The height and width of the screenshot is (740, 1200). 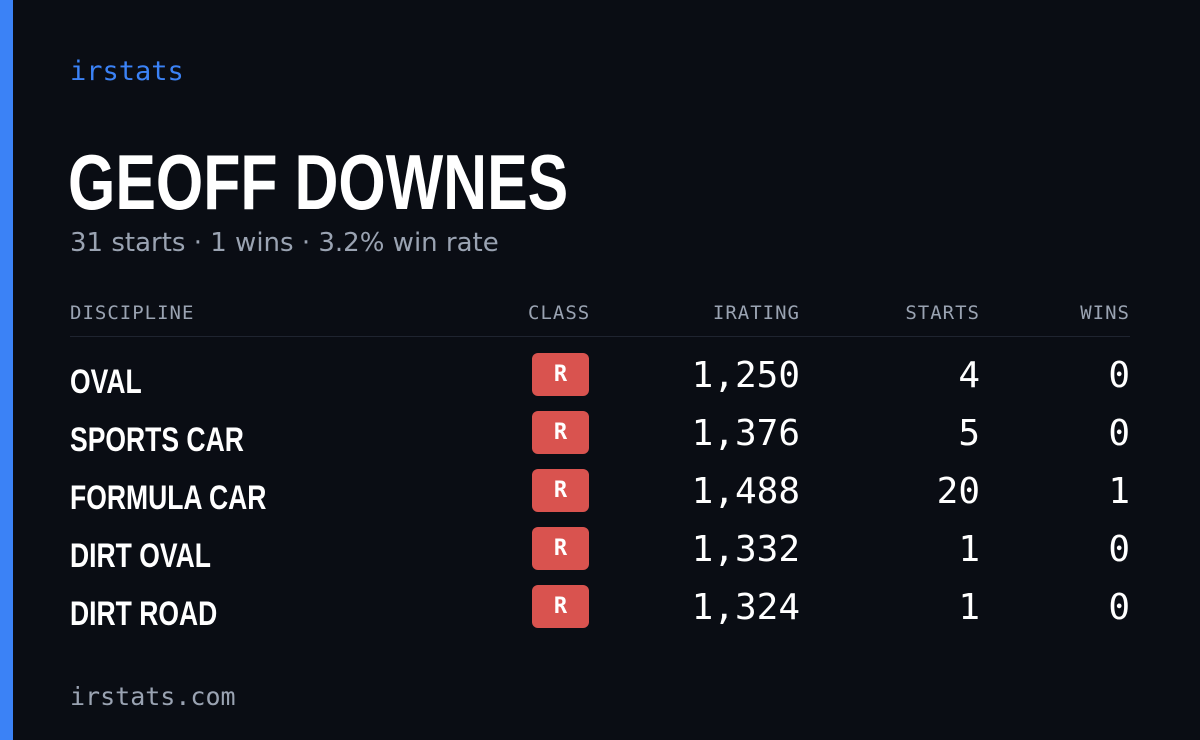 I want to click on driver-name: GEOFF DOWNES, so click(x=318, y=182).